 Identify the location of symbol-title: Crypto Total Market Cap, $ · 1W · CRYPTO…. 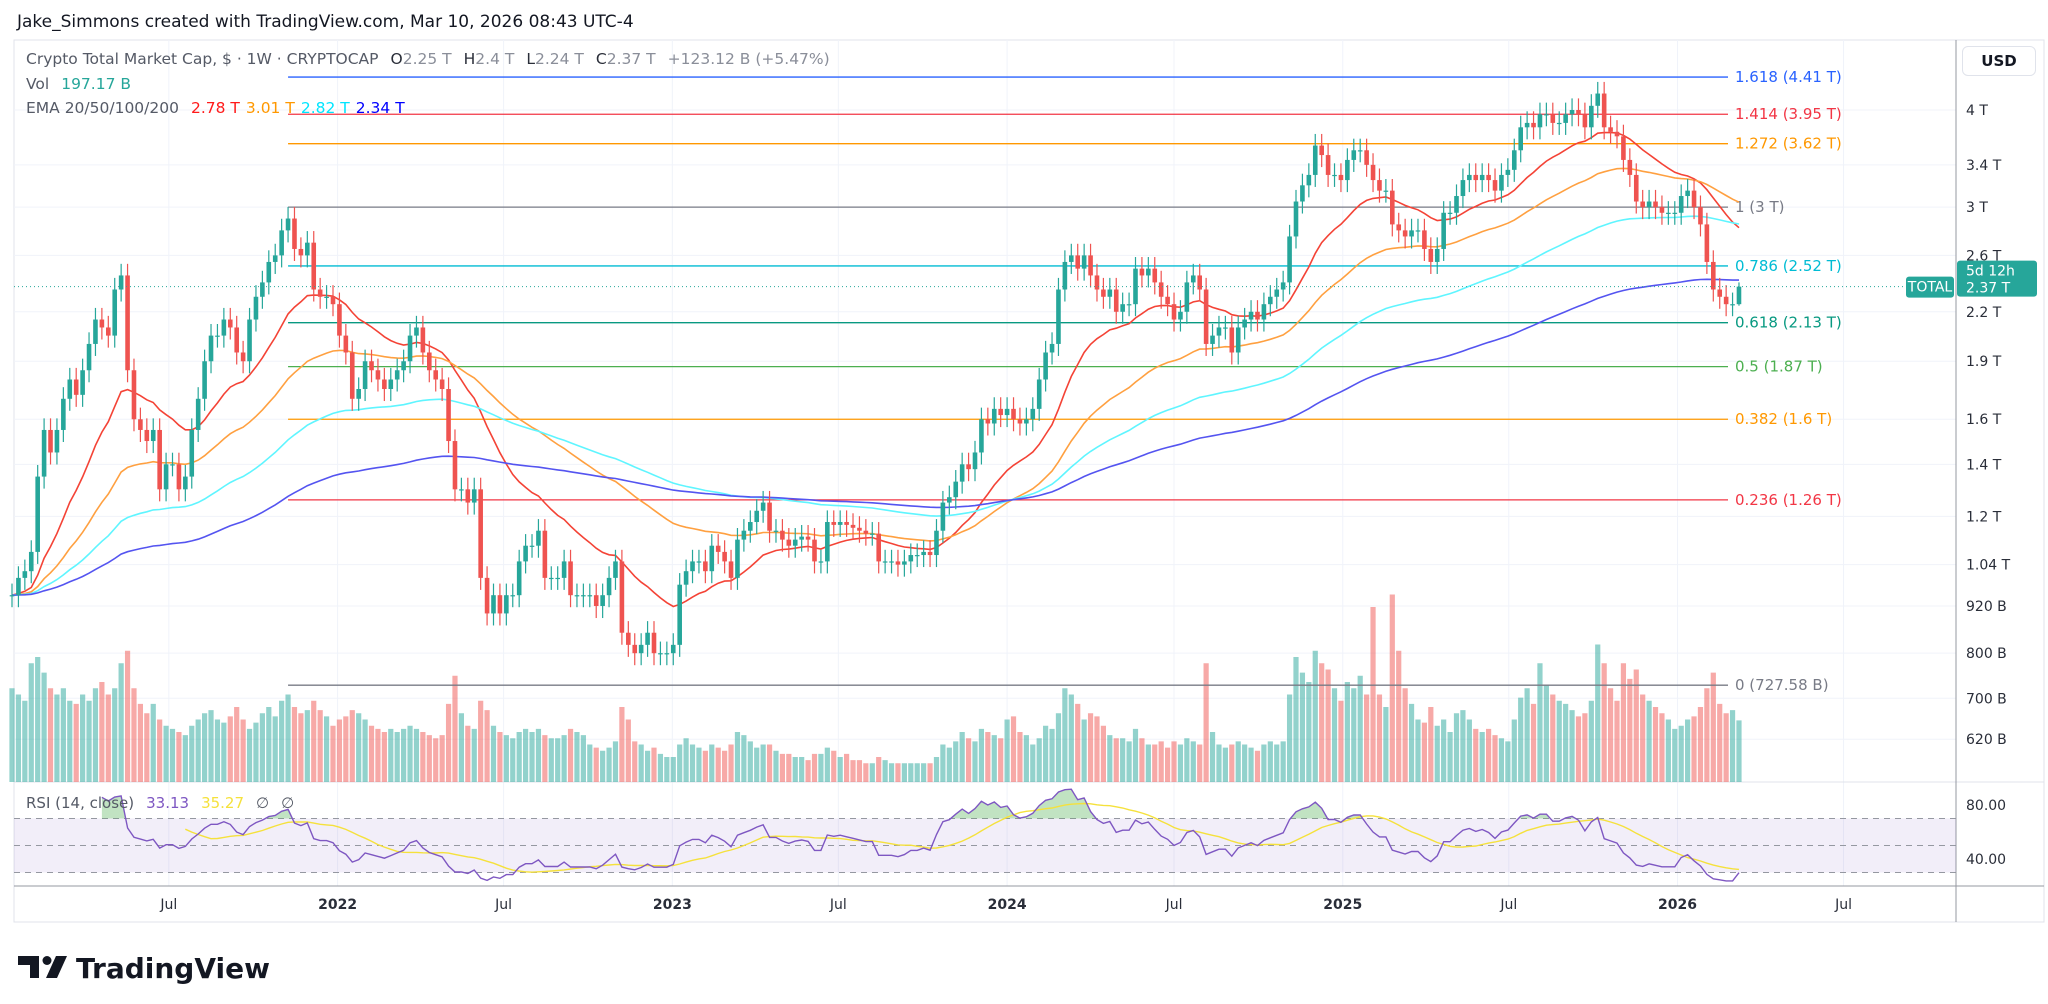
(202, 59).